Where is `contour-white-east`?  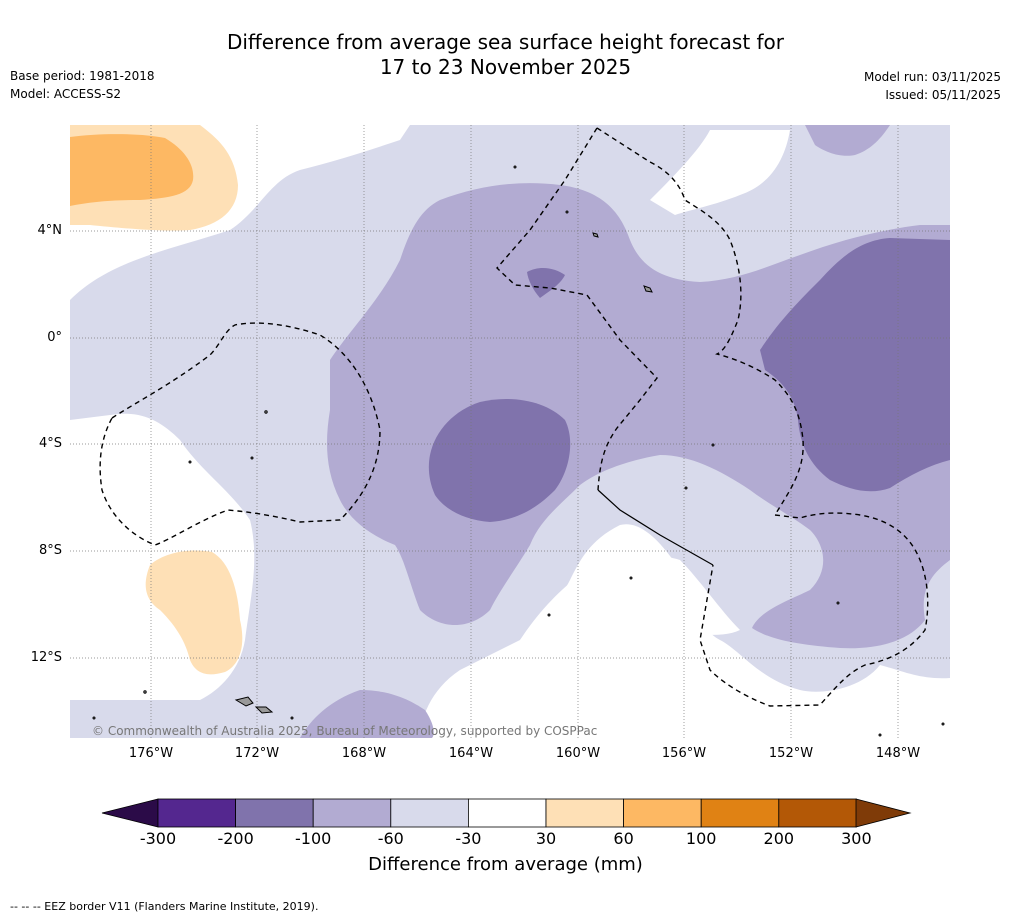 contour-white-east is located at coordinates (720, 172).